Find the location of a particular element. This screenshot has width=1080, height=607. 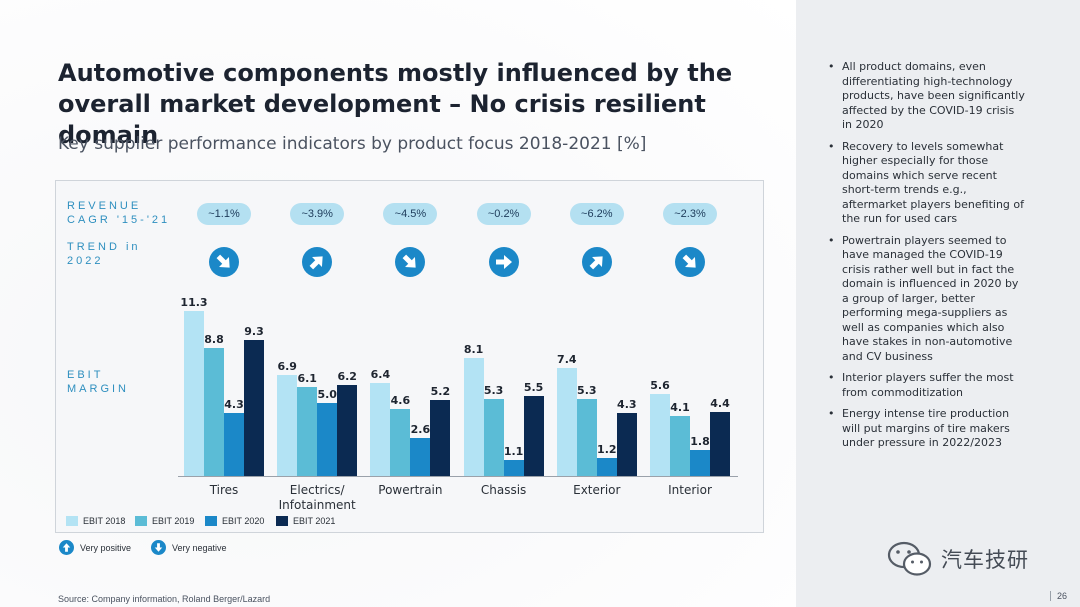

key-very-negative: Very negative is located at coordinates (189, 547).